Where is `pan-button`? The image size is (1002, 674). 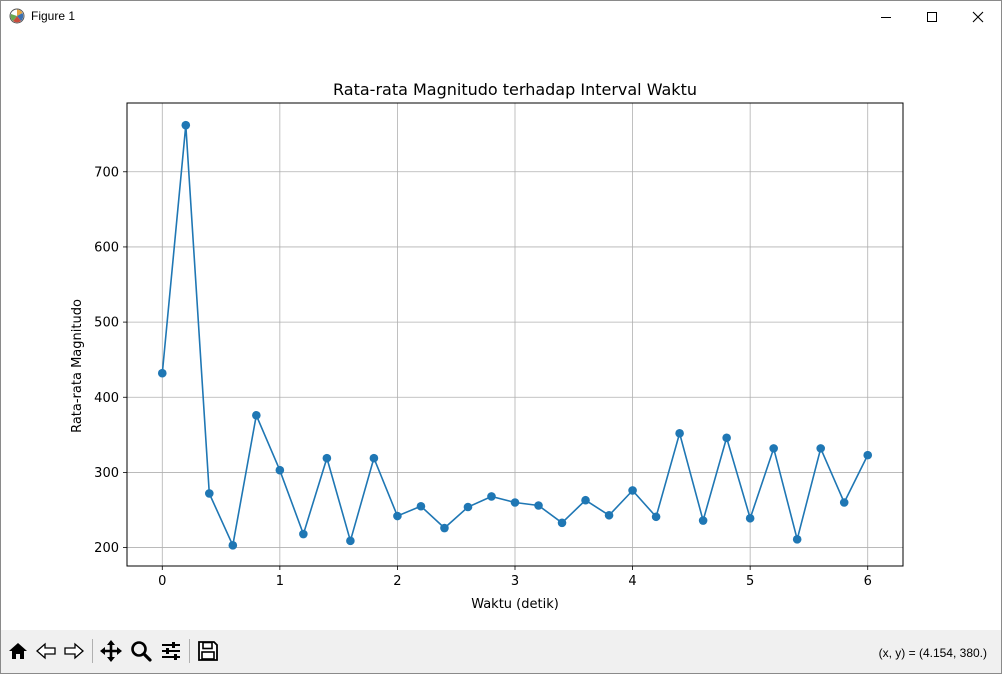
pan-button is located at coordinates (111, 651).